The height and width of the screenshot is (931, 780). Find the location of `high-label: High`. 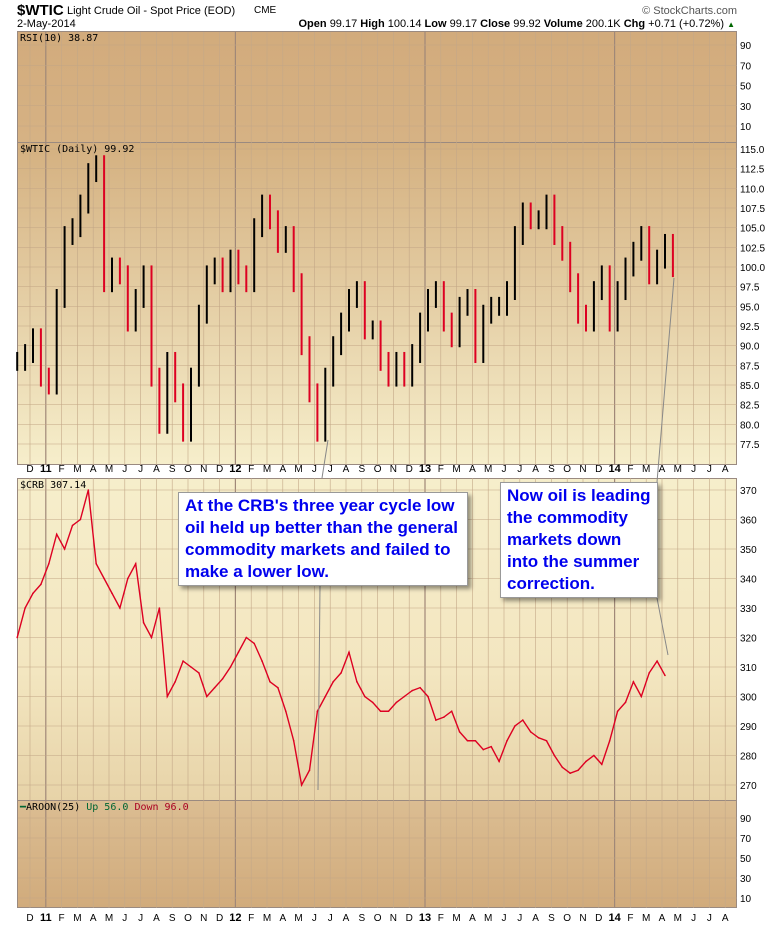

high-label: High is located at coordinates (372, 24).